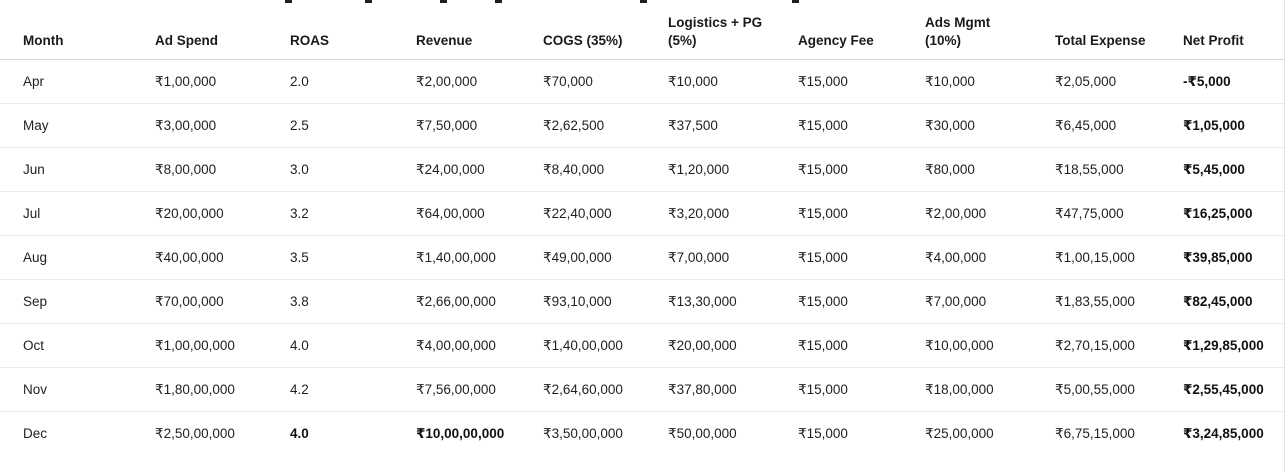 This screenshot has height=472, width=1285. Describe the element at coordinates (1234, 258) in the screenshot. I see `cell-aug-9: ₹39,85,000` at that location.